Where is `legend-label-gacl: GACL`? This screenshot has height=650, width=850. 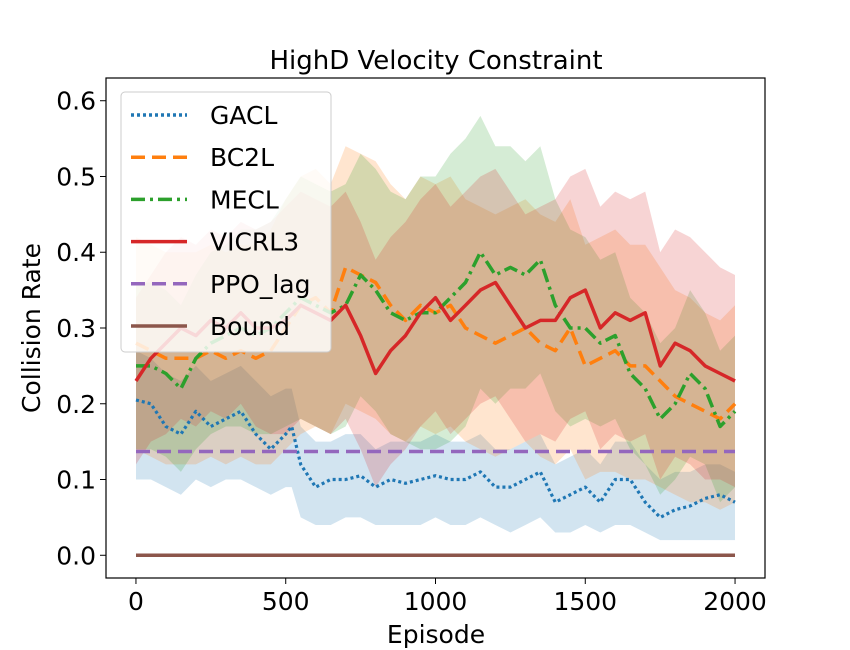
legend-label-gacl: GACL is located at coordinates (243, 115).